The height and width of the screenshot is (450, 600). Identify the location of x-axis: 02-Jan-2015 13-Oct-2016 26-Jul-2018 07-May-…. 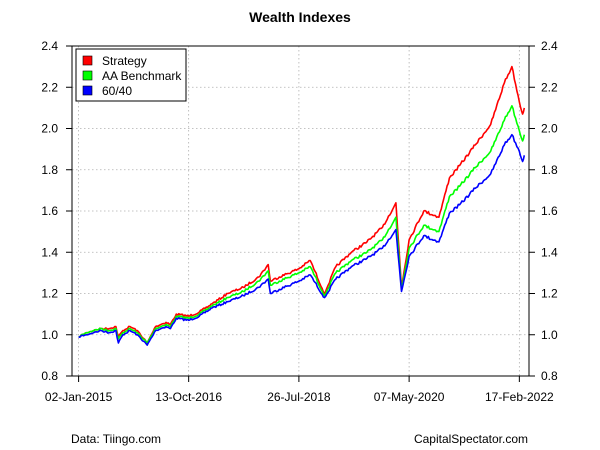
(299, 390).